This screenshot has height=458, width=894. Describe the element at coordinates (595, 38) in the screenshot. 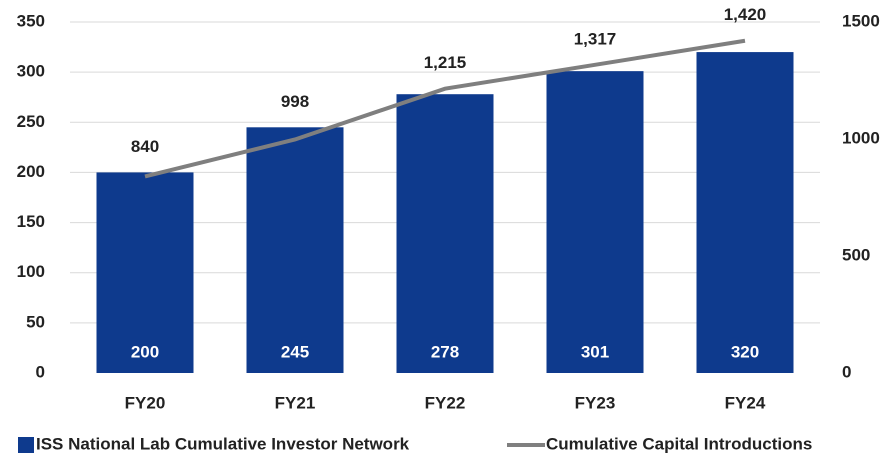

I see `line-value-label: 1,317` at that location.